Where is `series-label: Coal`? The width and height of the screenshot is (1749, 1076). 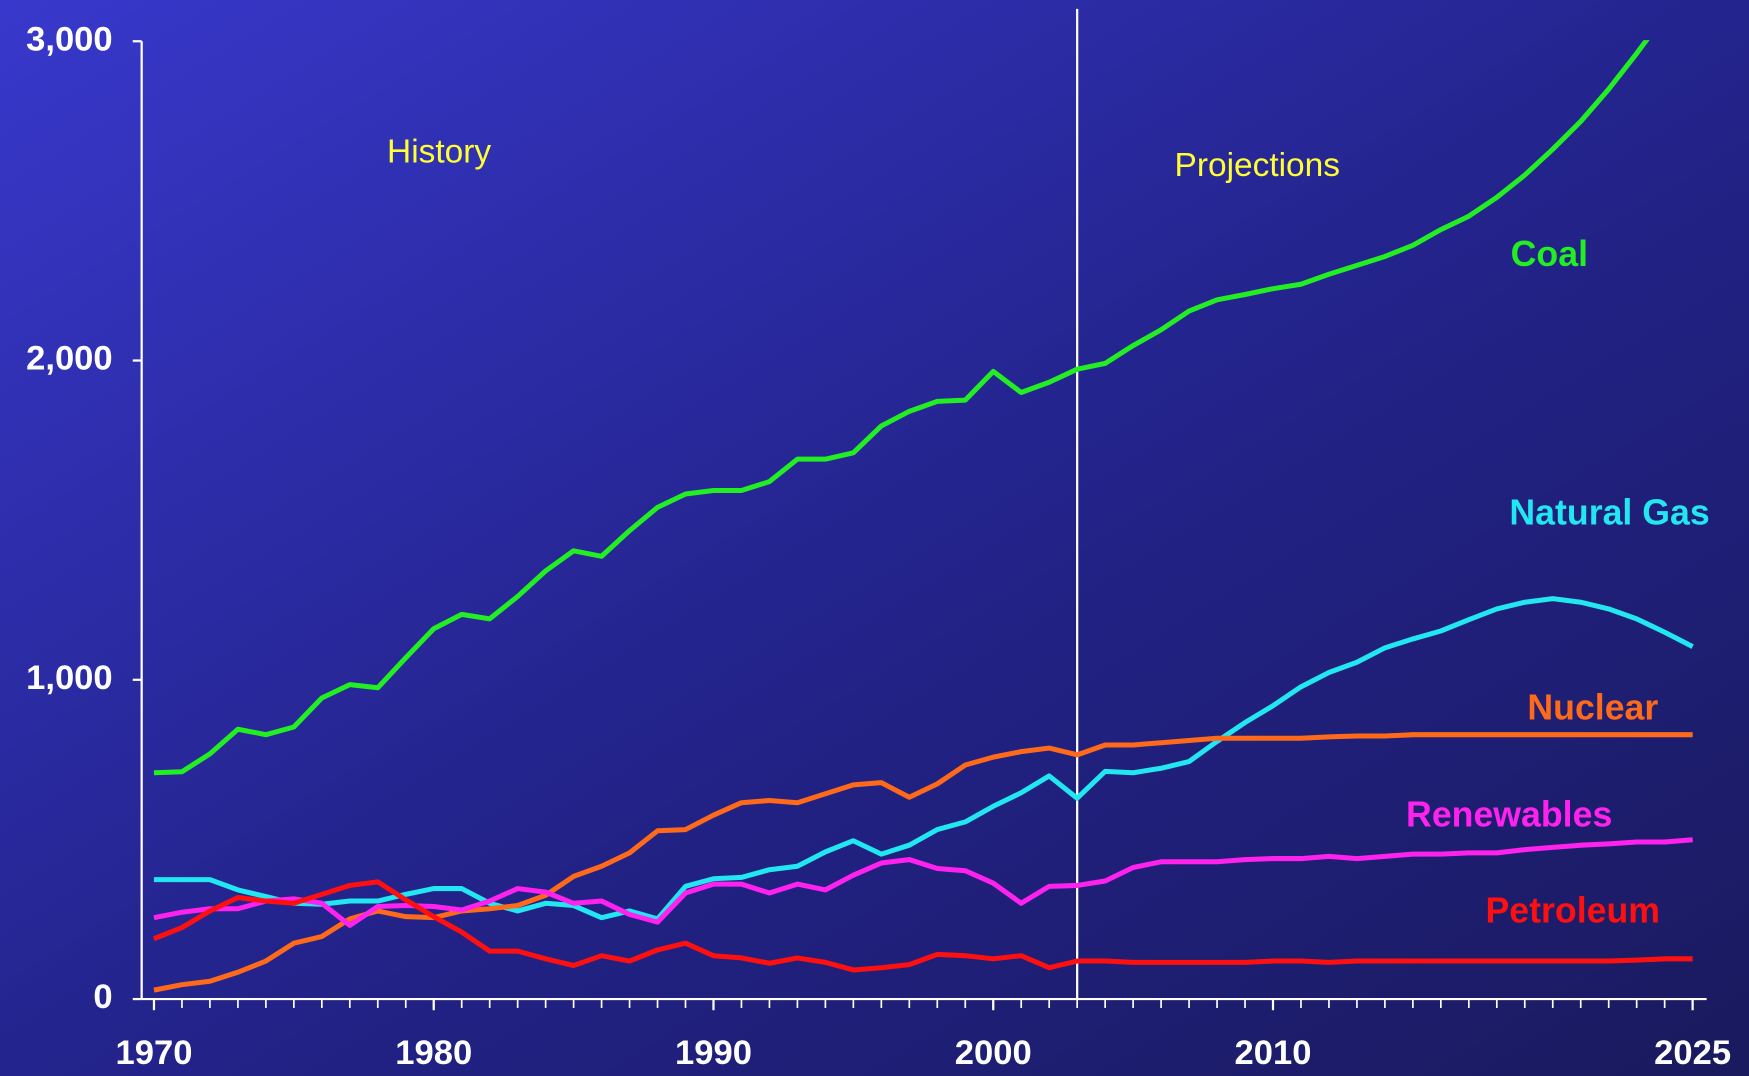 series-label: Coal is located at coordinates (1549, 254).